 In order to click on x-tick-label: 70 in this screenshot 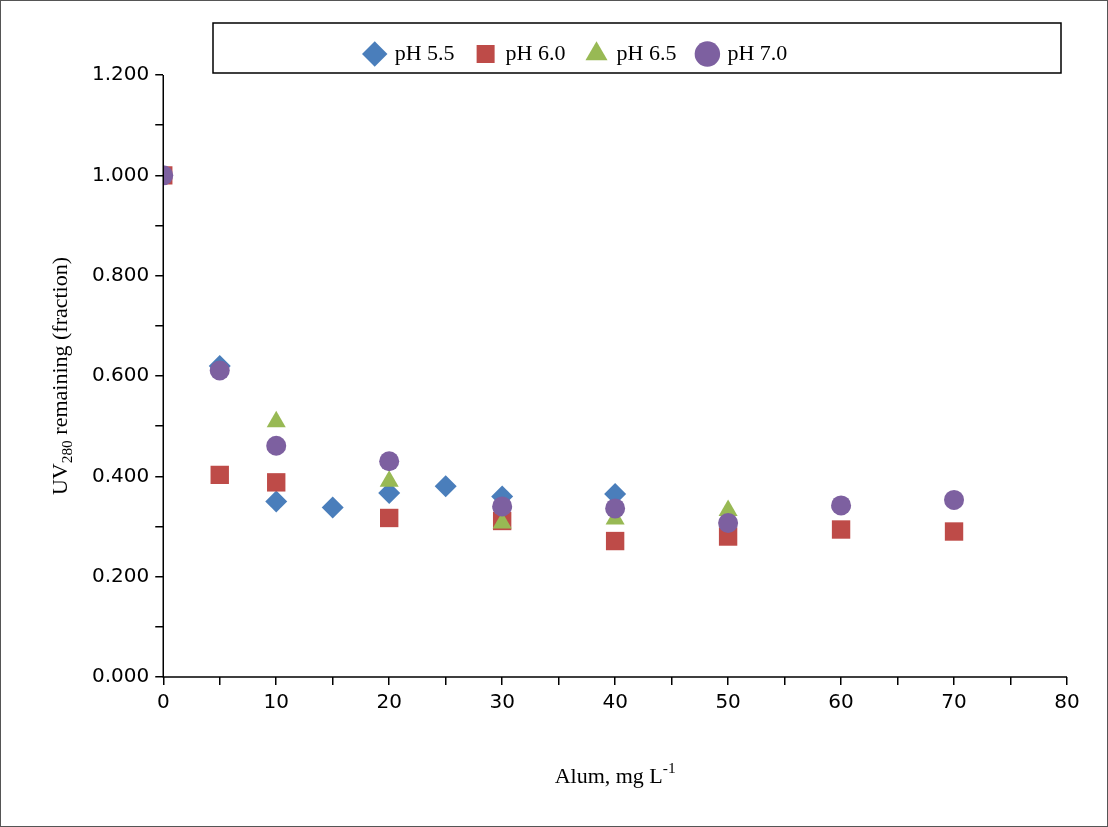, I will do `click(954, 701)`.